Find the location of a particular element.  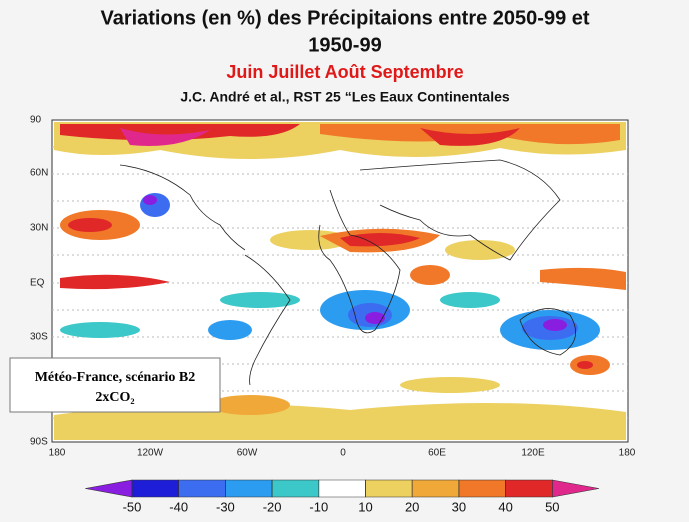

lon-label: 120W is located at coordinates (150, 453).